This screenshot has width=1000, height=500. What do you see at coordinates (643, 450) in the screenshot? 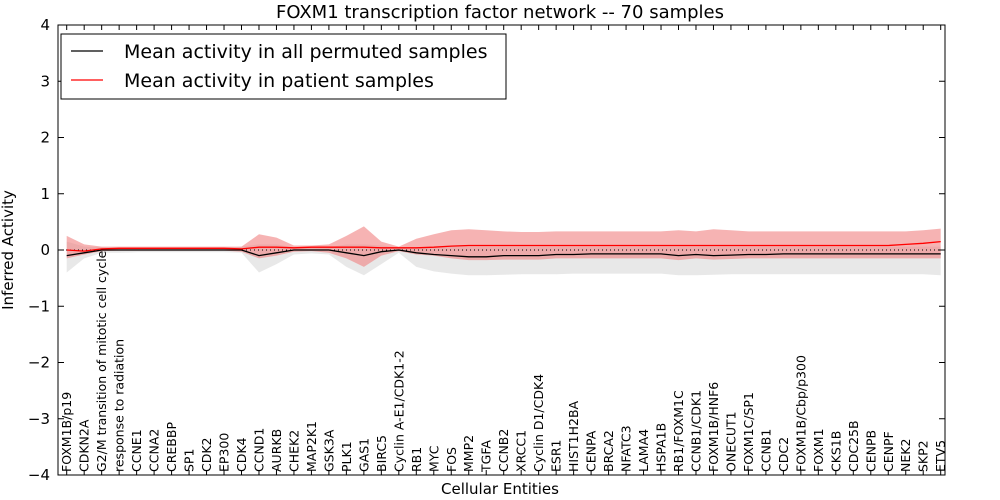
I see `x-tick-label: LAMA4` at bounding box center [643, 450].